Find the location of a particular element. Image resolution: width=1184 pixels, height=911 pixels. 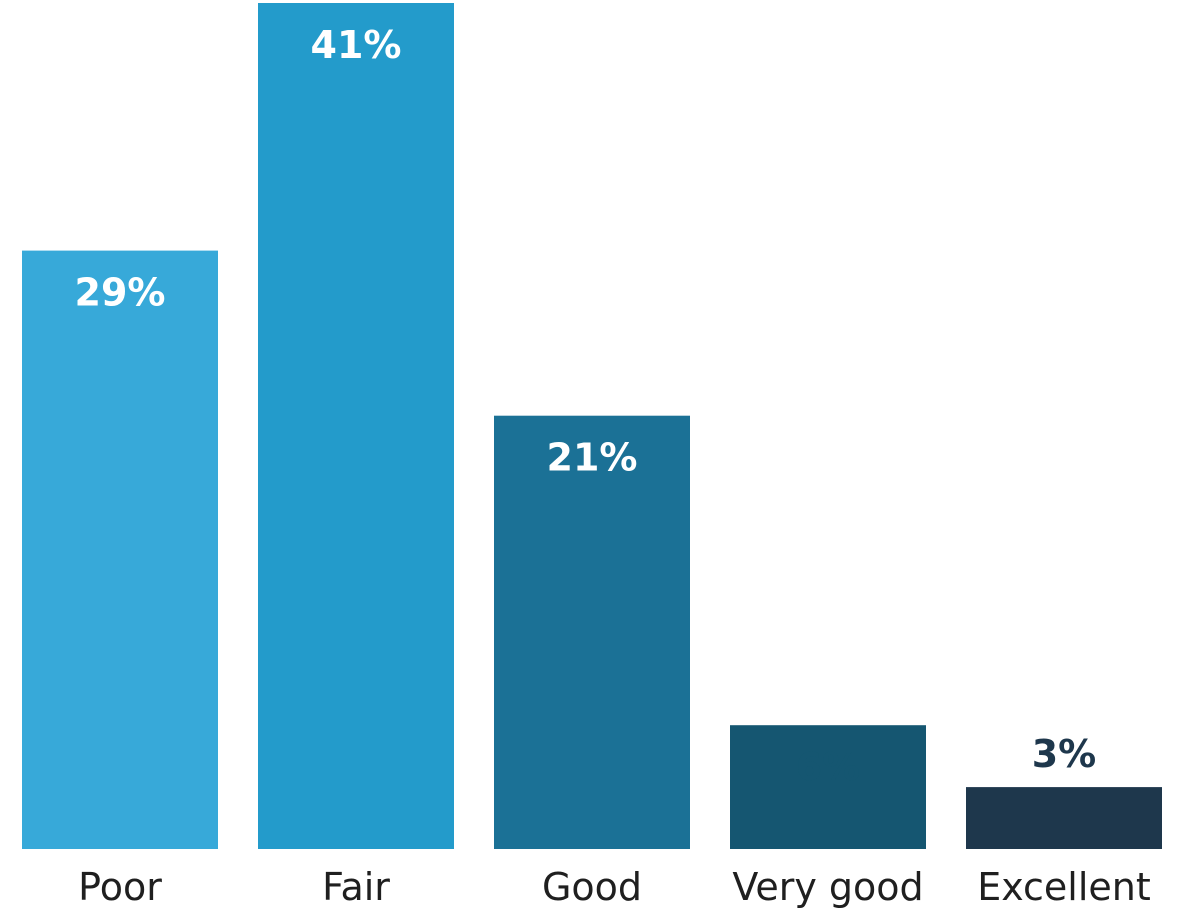

value-label-poor: 29% is located at coordinates (120, 293).